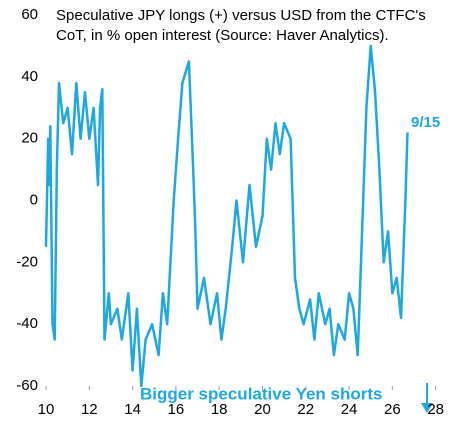  What do you see at coordinates (425, 122) in the screenshot?
I see `annotation: 9/15` at bounding box center [425, 122].